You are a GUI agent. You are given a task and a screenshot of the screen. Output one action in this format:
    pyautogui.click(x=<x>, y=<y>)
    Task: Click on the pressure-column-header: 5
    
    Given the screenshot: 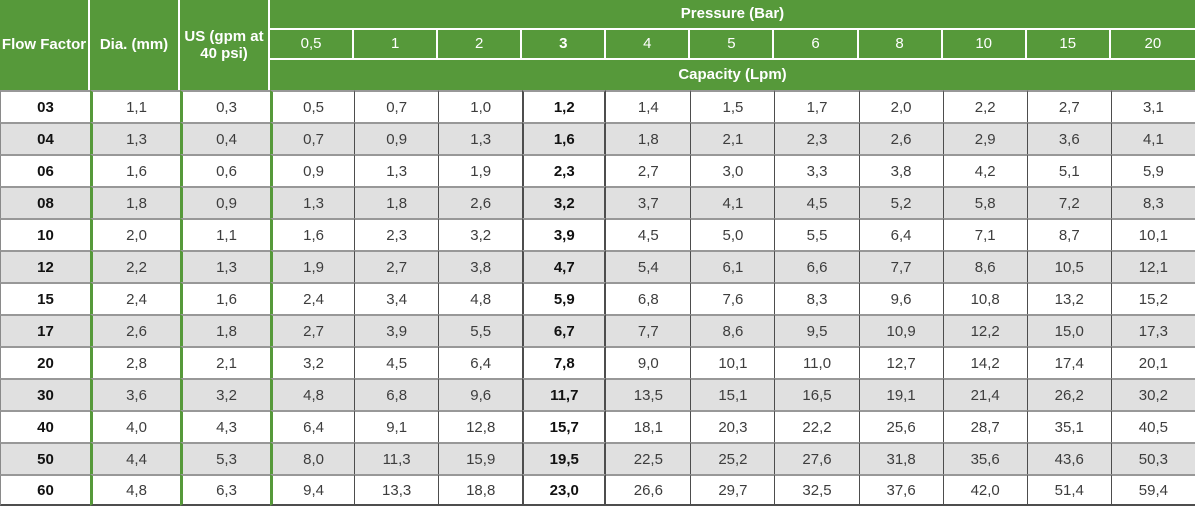 What is the action you would take?
    pyautogui.click(x=732, y=45)
    